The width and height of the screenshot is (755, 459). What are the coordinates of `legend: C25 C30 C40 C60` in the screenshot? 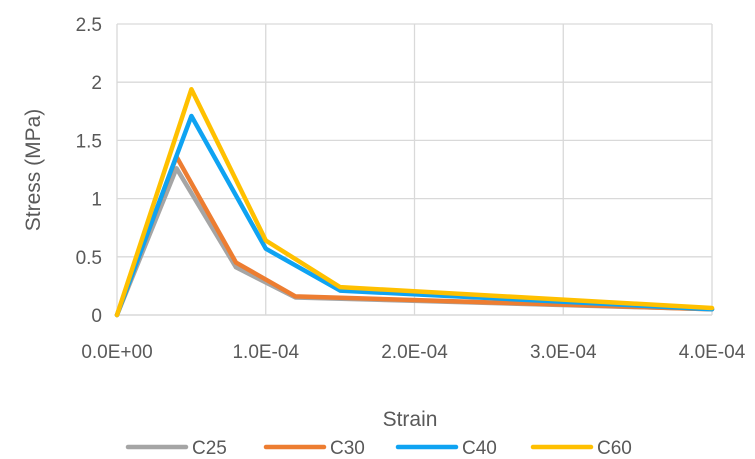 It's located at (378, 448).